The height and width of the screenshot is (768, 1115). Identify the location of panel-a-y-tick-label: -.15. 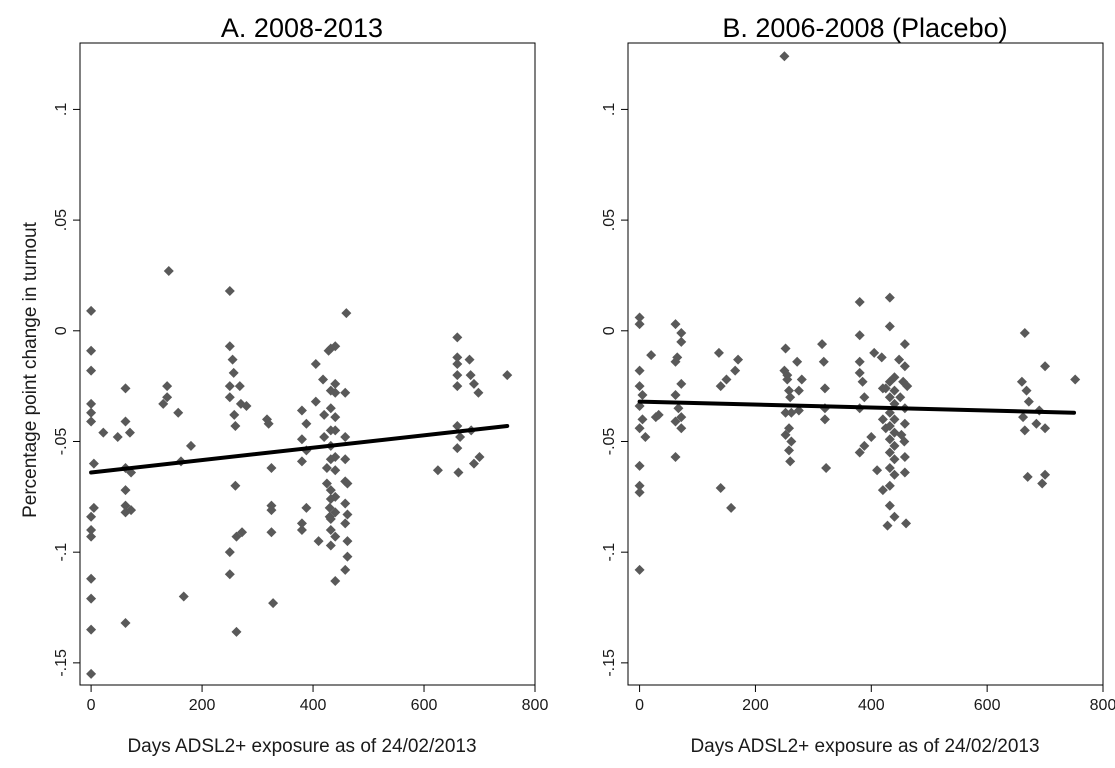
(61, 663).